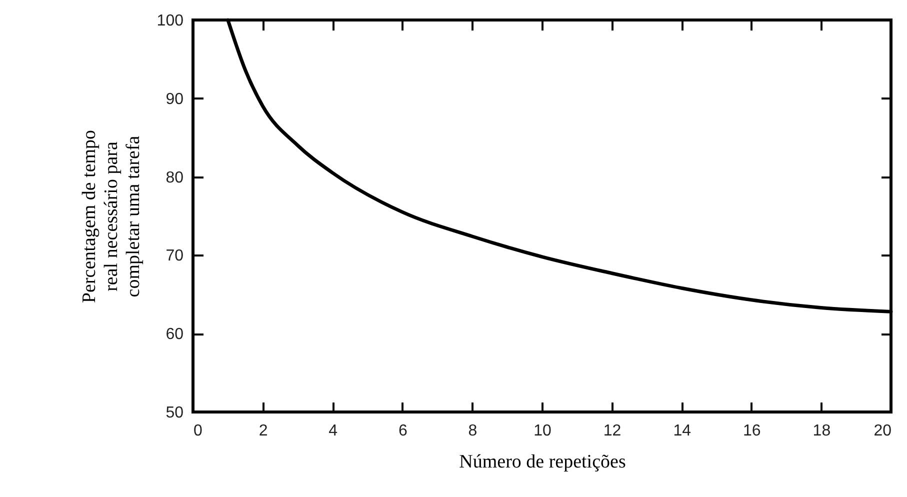 The image size is (907, 497). Describe the element at coordinates (175, 99) in the screenshot. I see `y-tick-label: 90` at that location.